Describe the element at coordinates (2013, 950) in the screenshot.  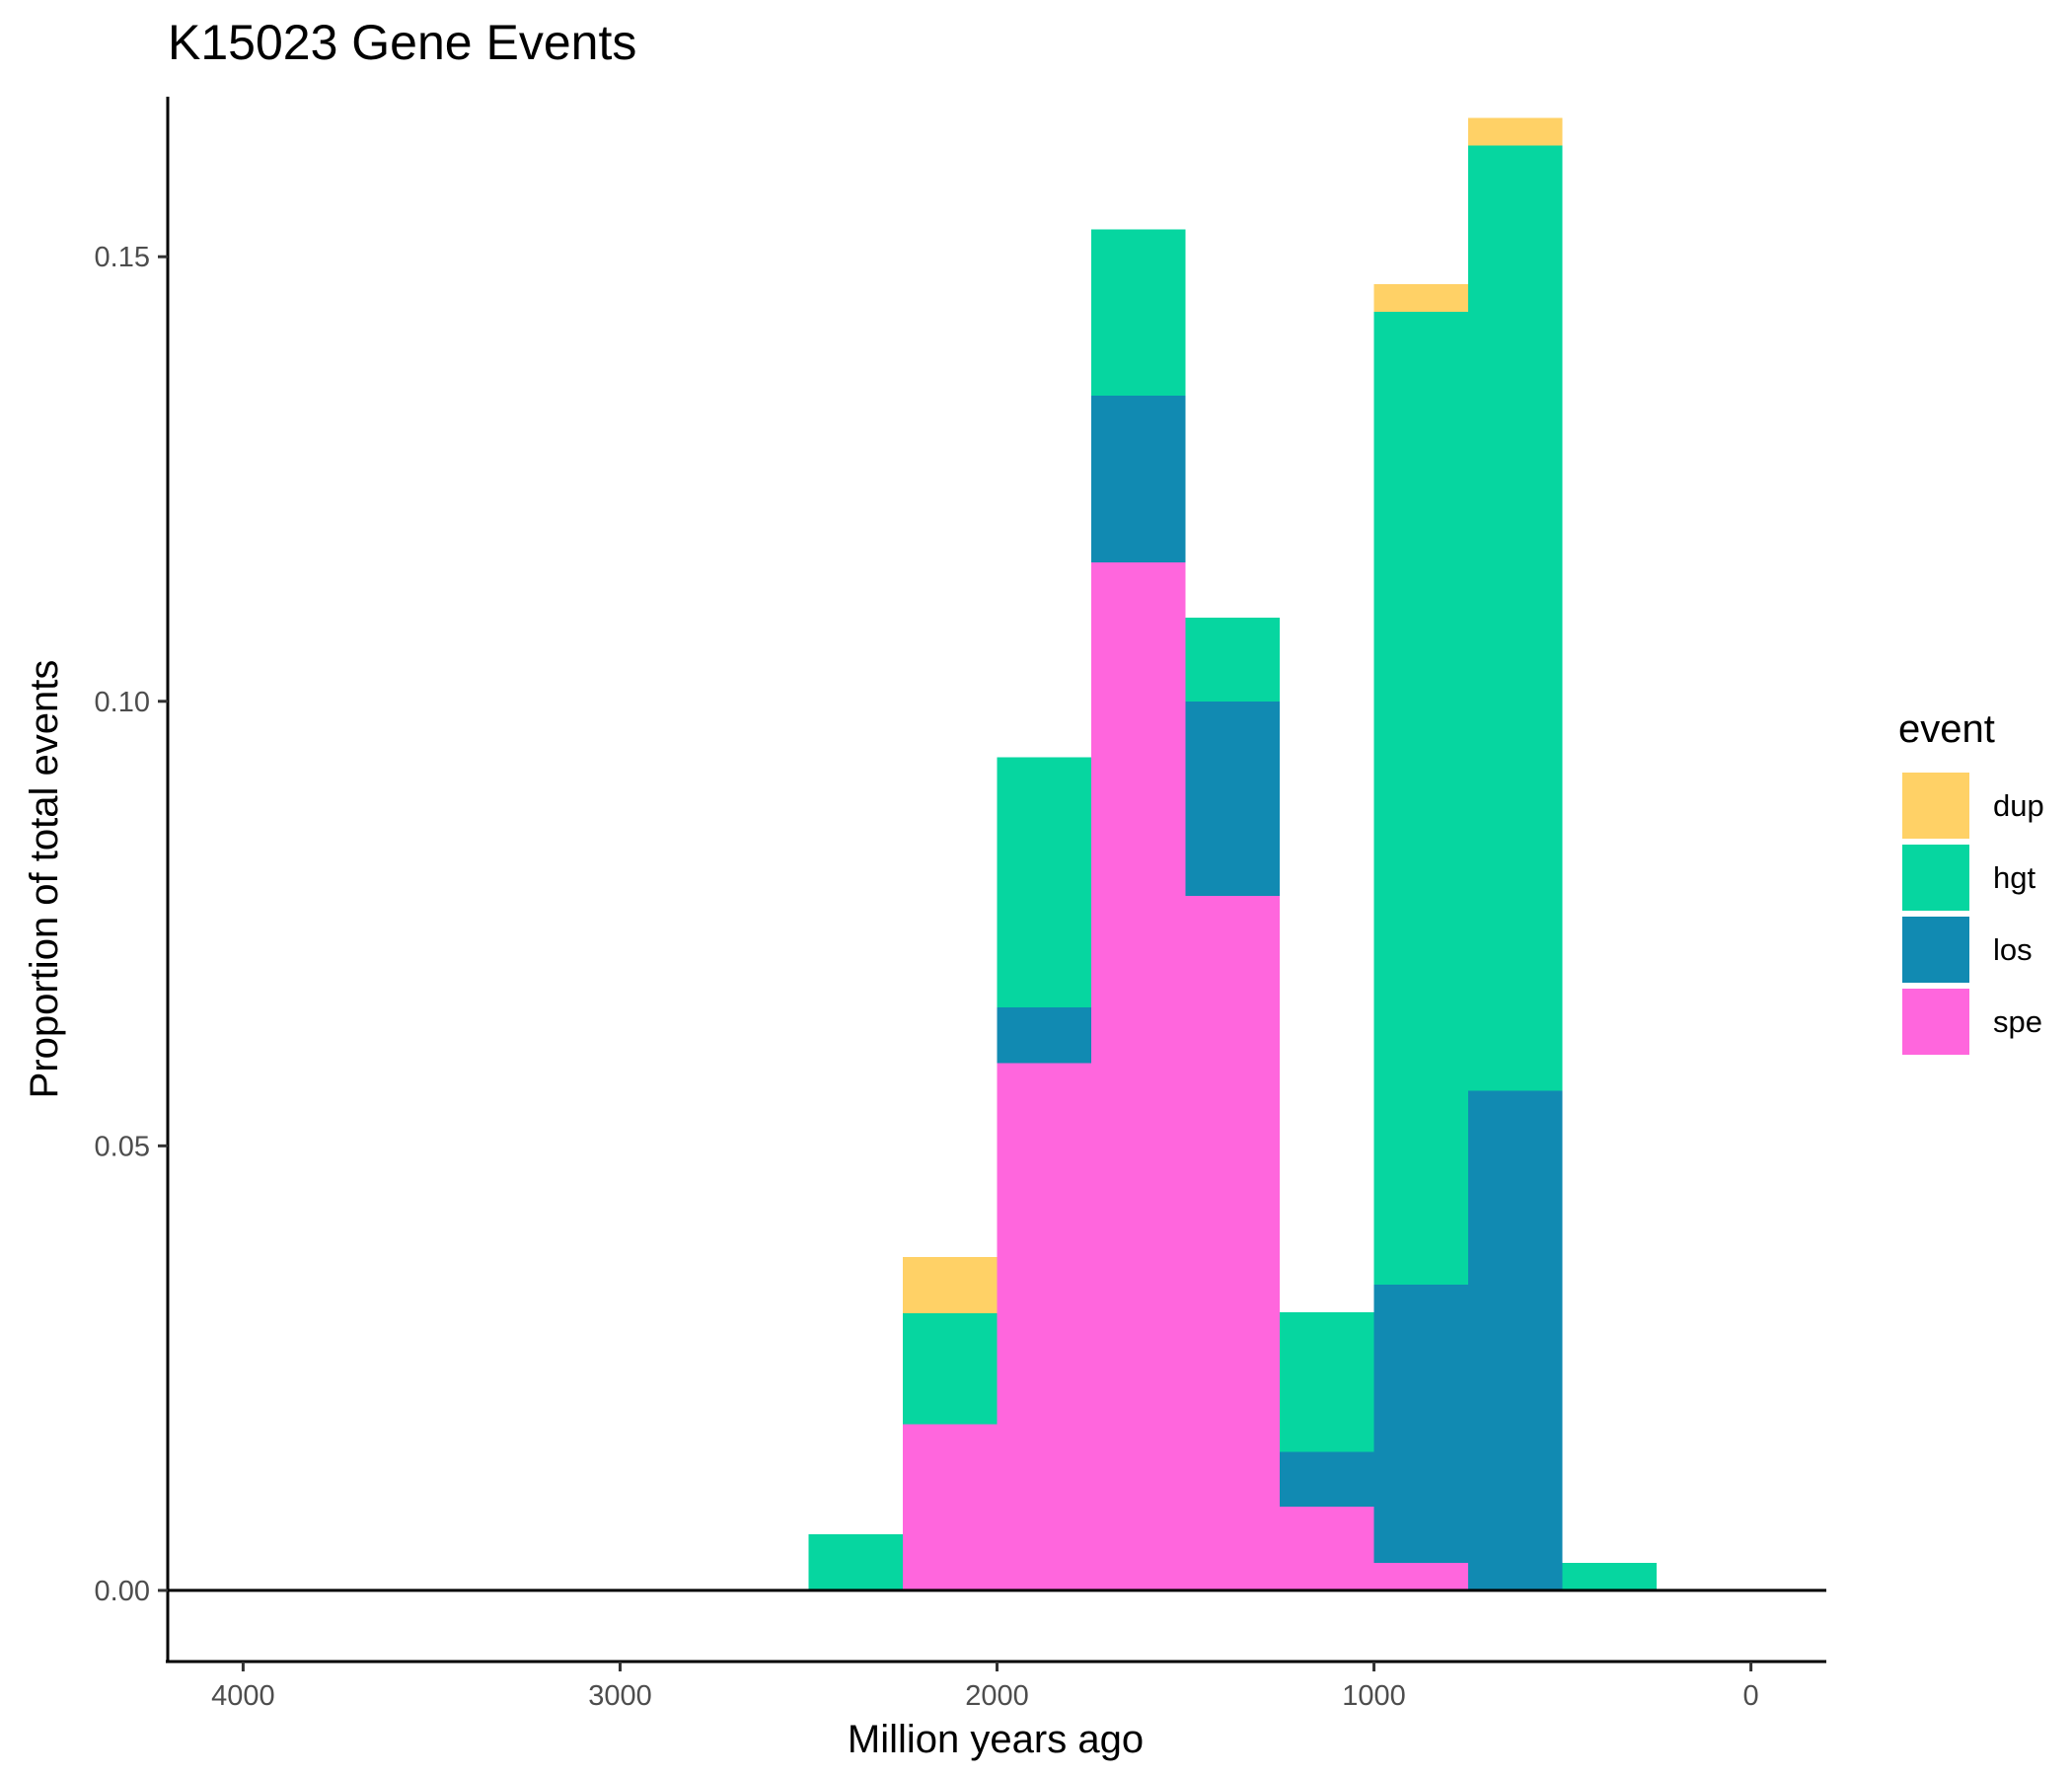
I see `legend-label-los: los` at that location.